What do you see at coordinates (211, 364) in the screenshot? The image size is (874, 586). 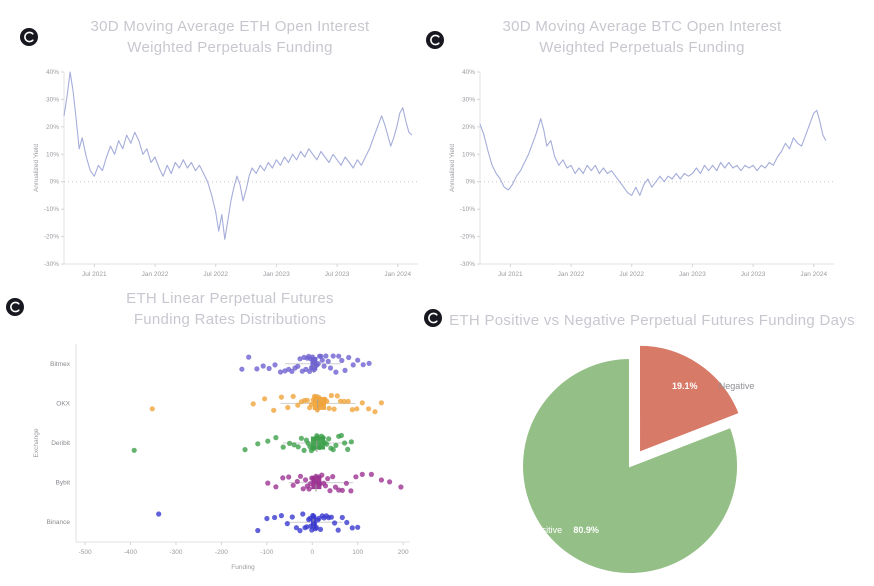 I see `strip-row-bitmex: Bitmex` at bounding box center [211, 364].